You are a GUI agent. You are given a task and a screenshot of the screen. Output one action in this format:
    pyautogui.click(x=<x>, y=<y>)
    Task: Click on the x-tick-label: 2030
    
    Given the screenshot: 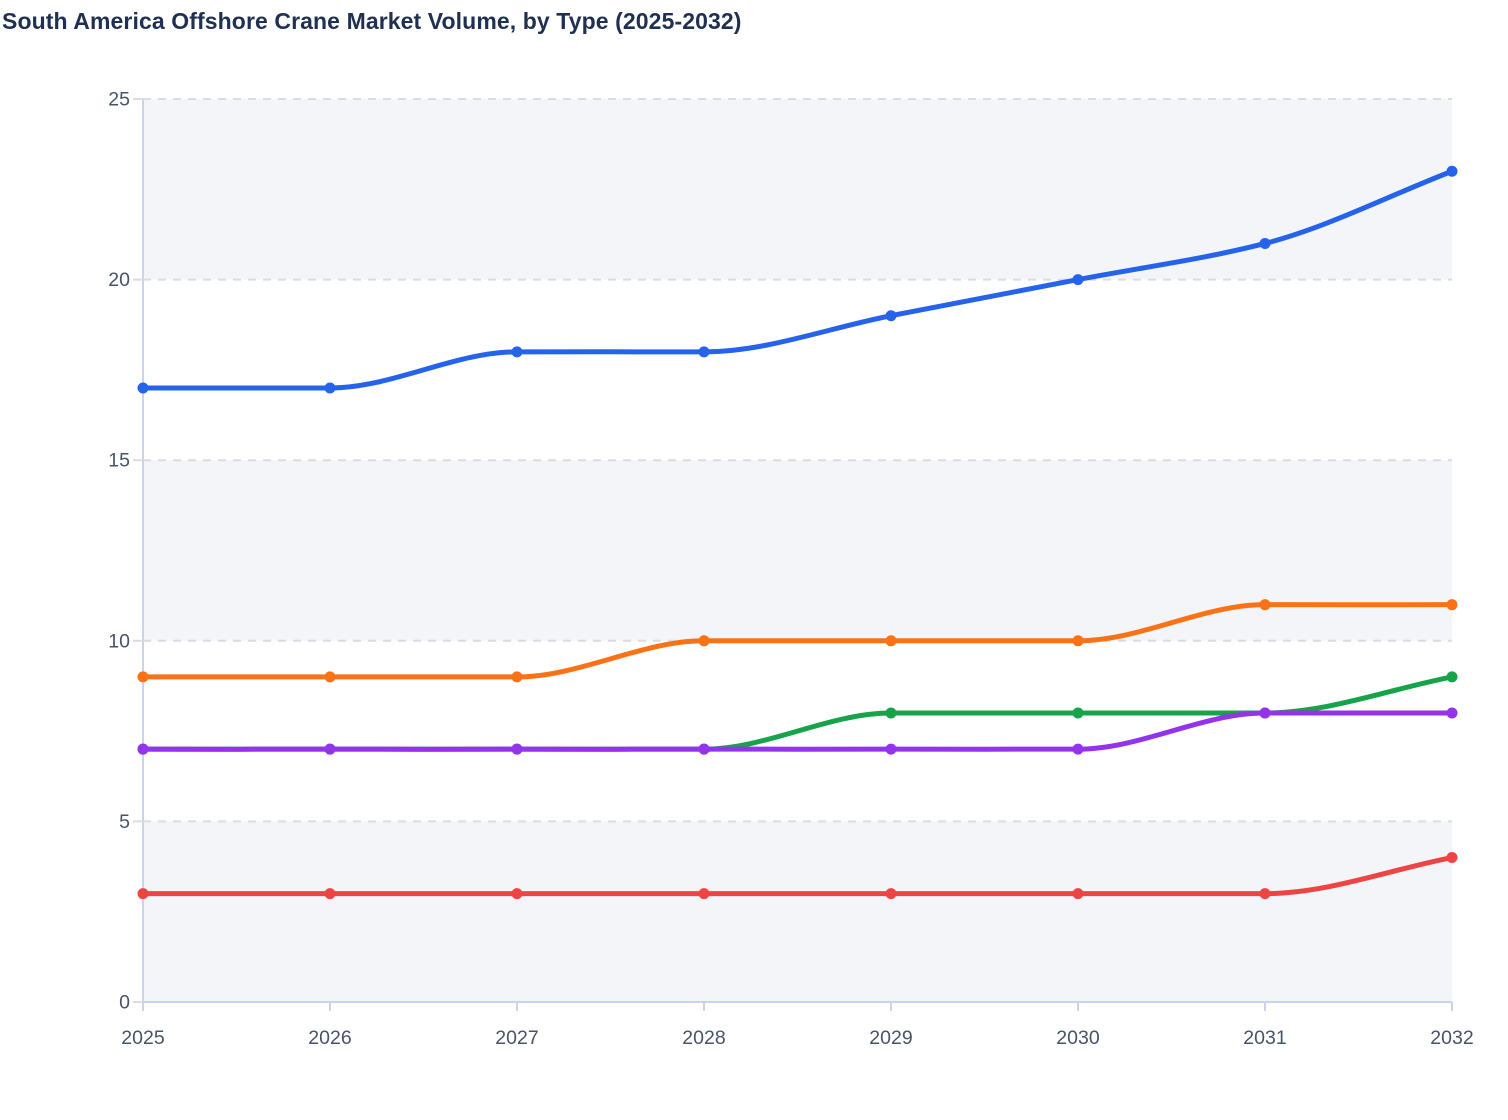 What is the action you would take?
    pyautogui.click(x=1078, y=1038)
    